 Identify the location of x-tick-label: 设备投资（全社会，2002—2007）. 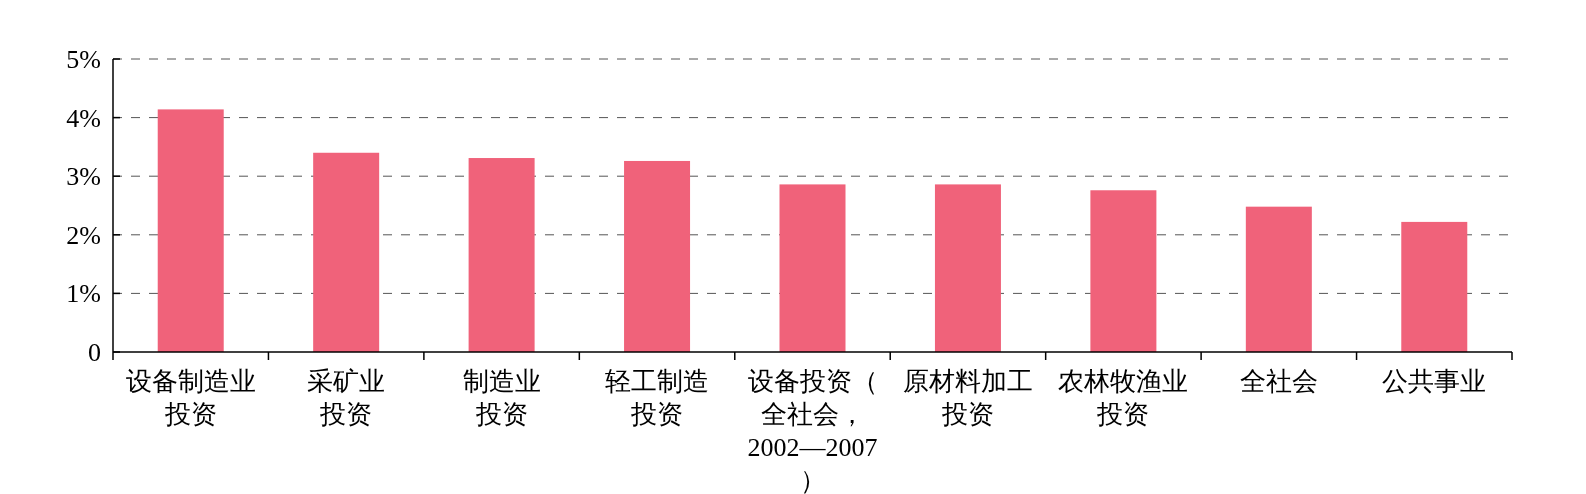
(812, 430).